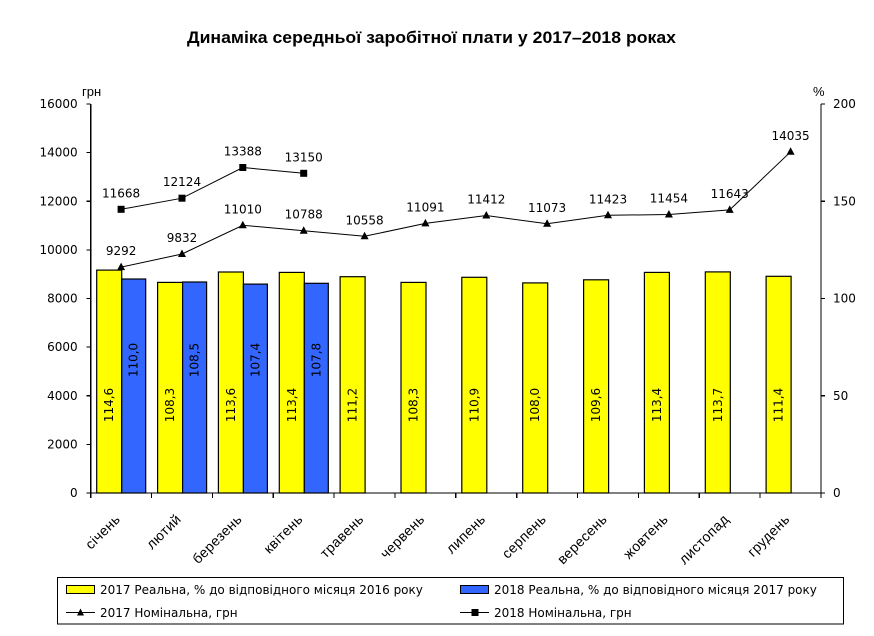 The image size is (874, 636). What do you see at coordinates (837, 493) in the screenshot?
I see `right-y-tick-label: 0` at bounding box center [837, 493].